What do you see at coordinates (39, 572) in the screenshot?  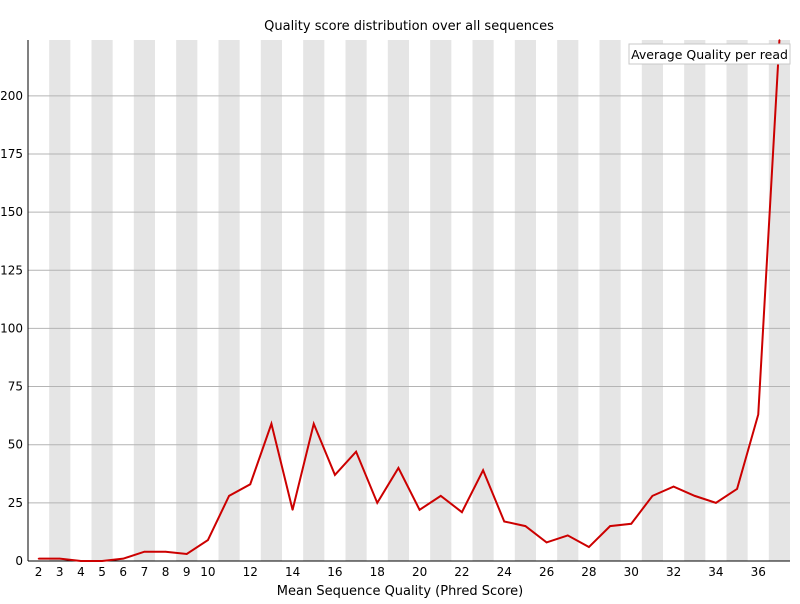 I see `x-tick-label: 2` at bounding box center [39, 572].